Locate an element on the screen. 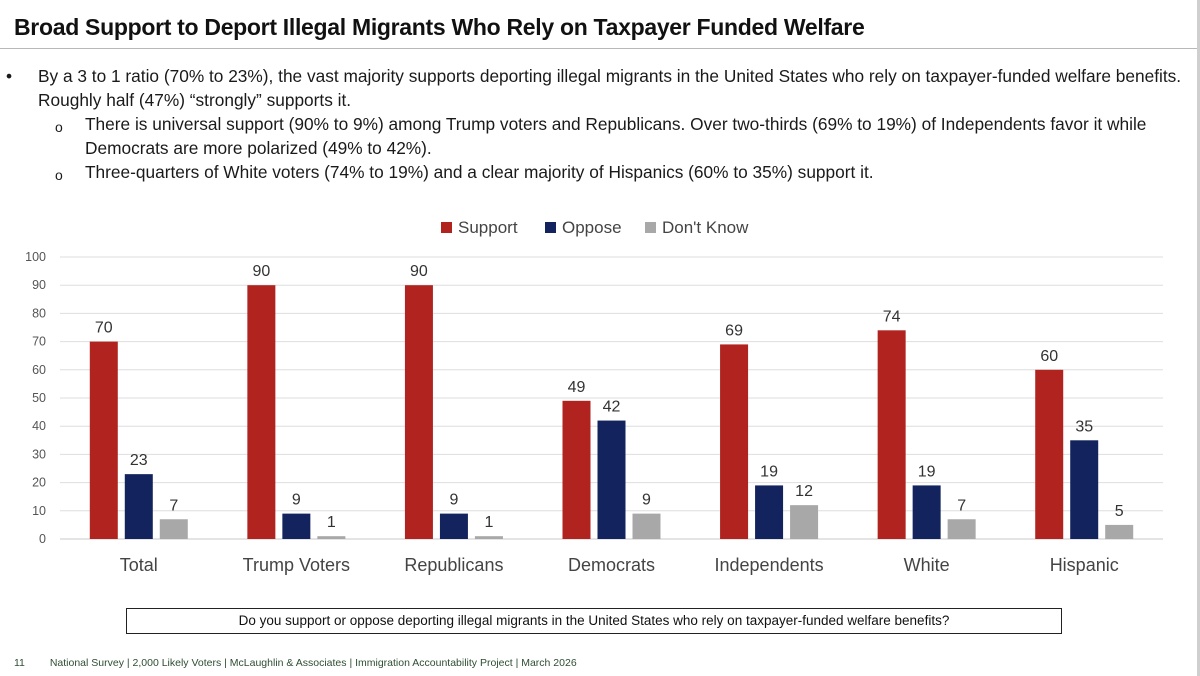  data-label: 69 is located at coordinates (734, 330).